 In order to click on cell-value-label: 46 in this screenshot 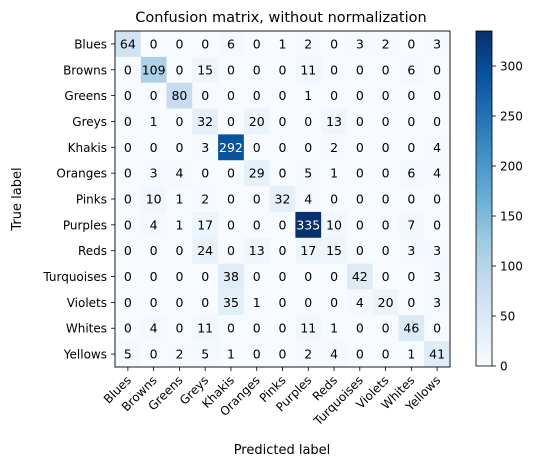, I will do `click(411, 328)`.